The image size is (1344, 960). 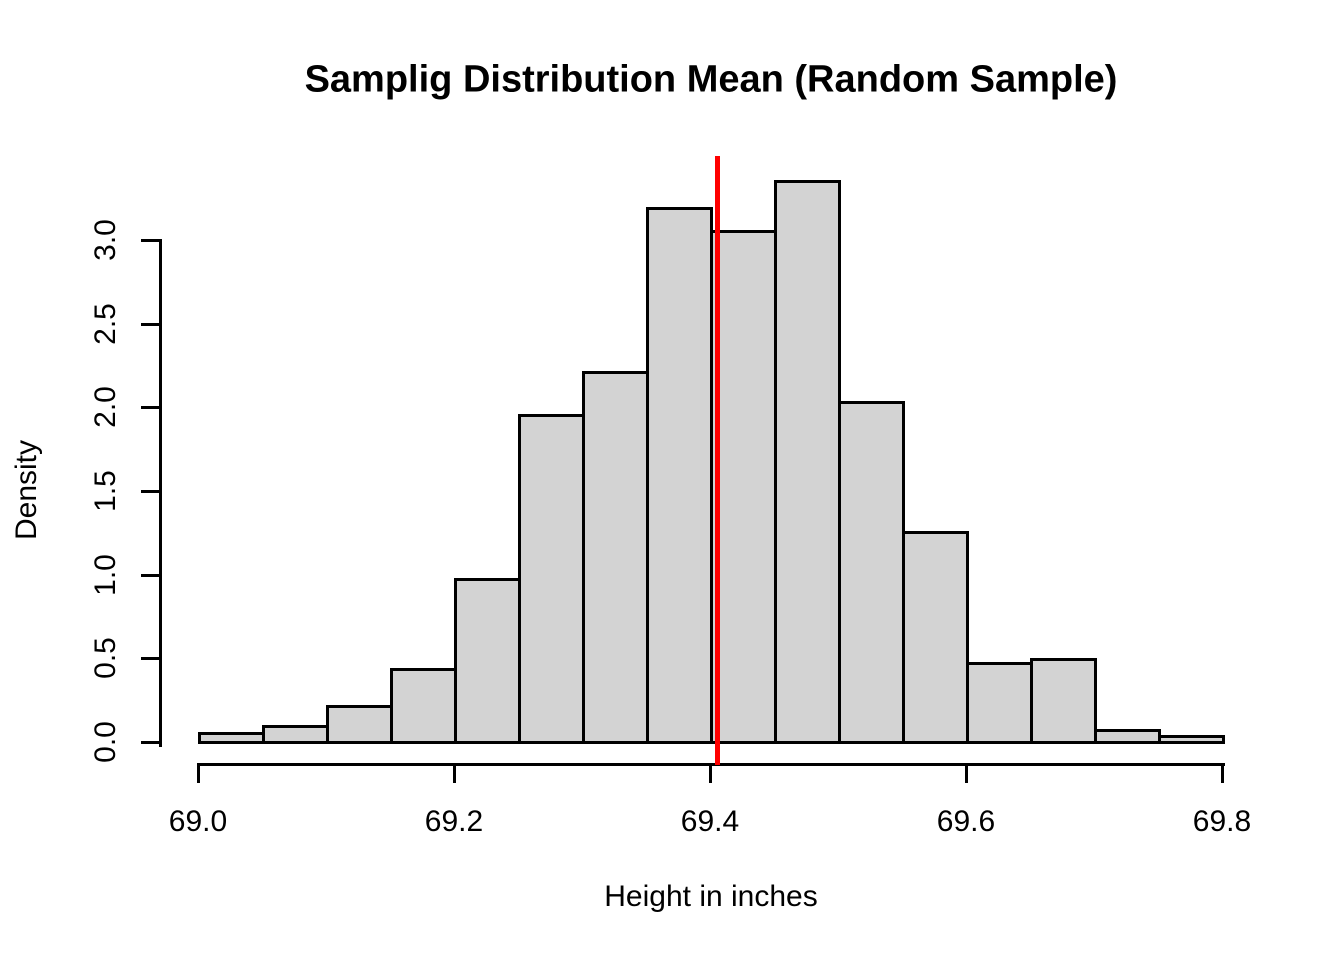 What do you see at coordinates (105, 742) in the screenshot?
I see `y-tick-label: 0.0` at bounding box center [105, 742].